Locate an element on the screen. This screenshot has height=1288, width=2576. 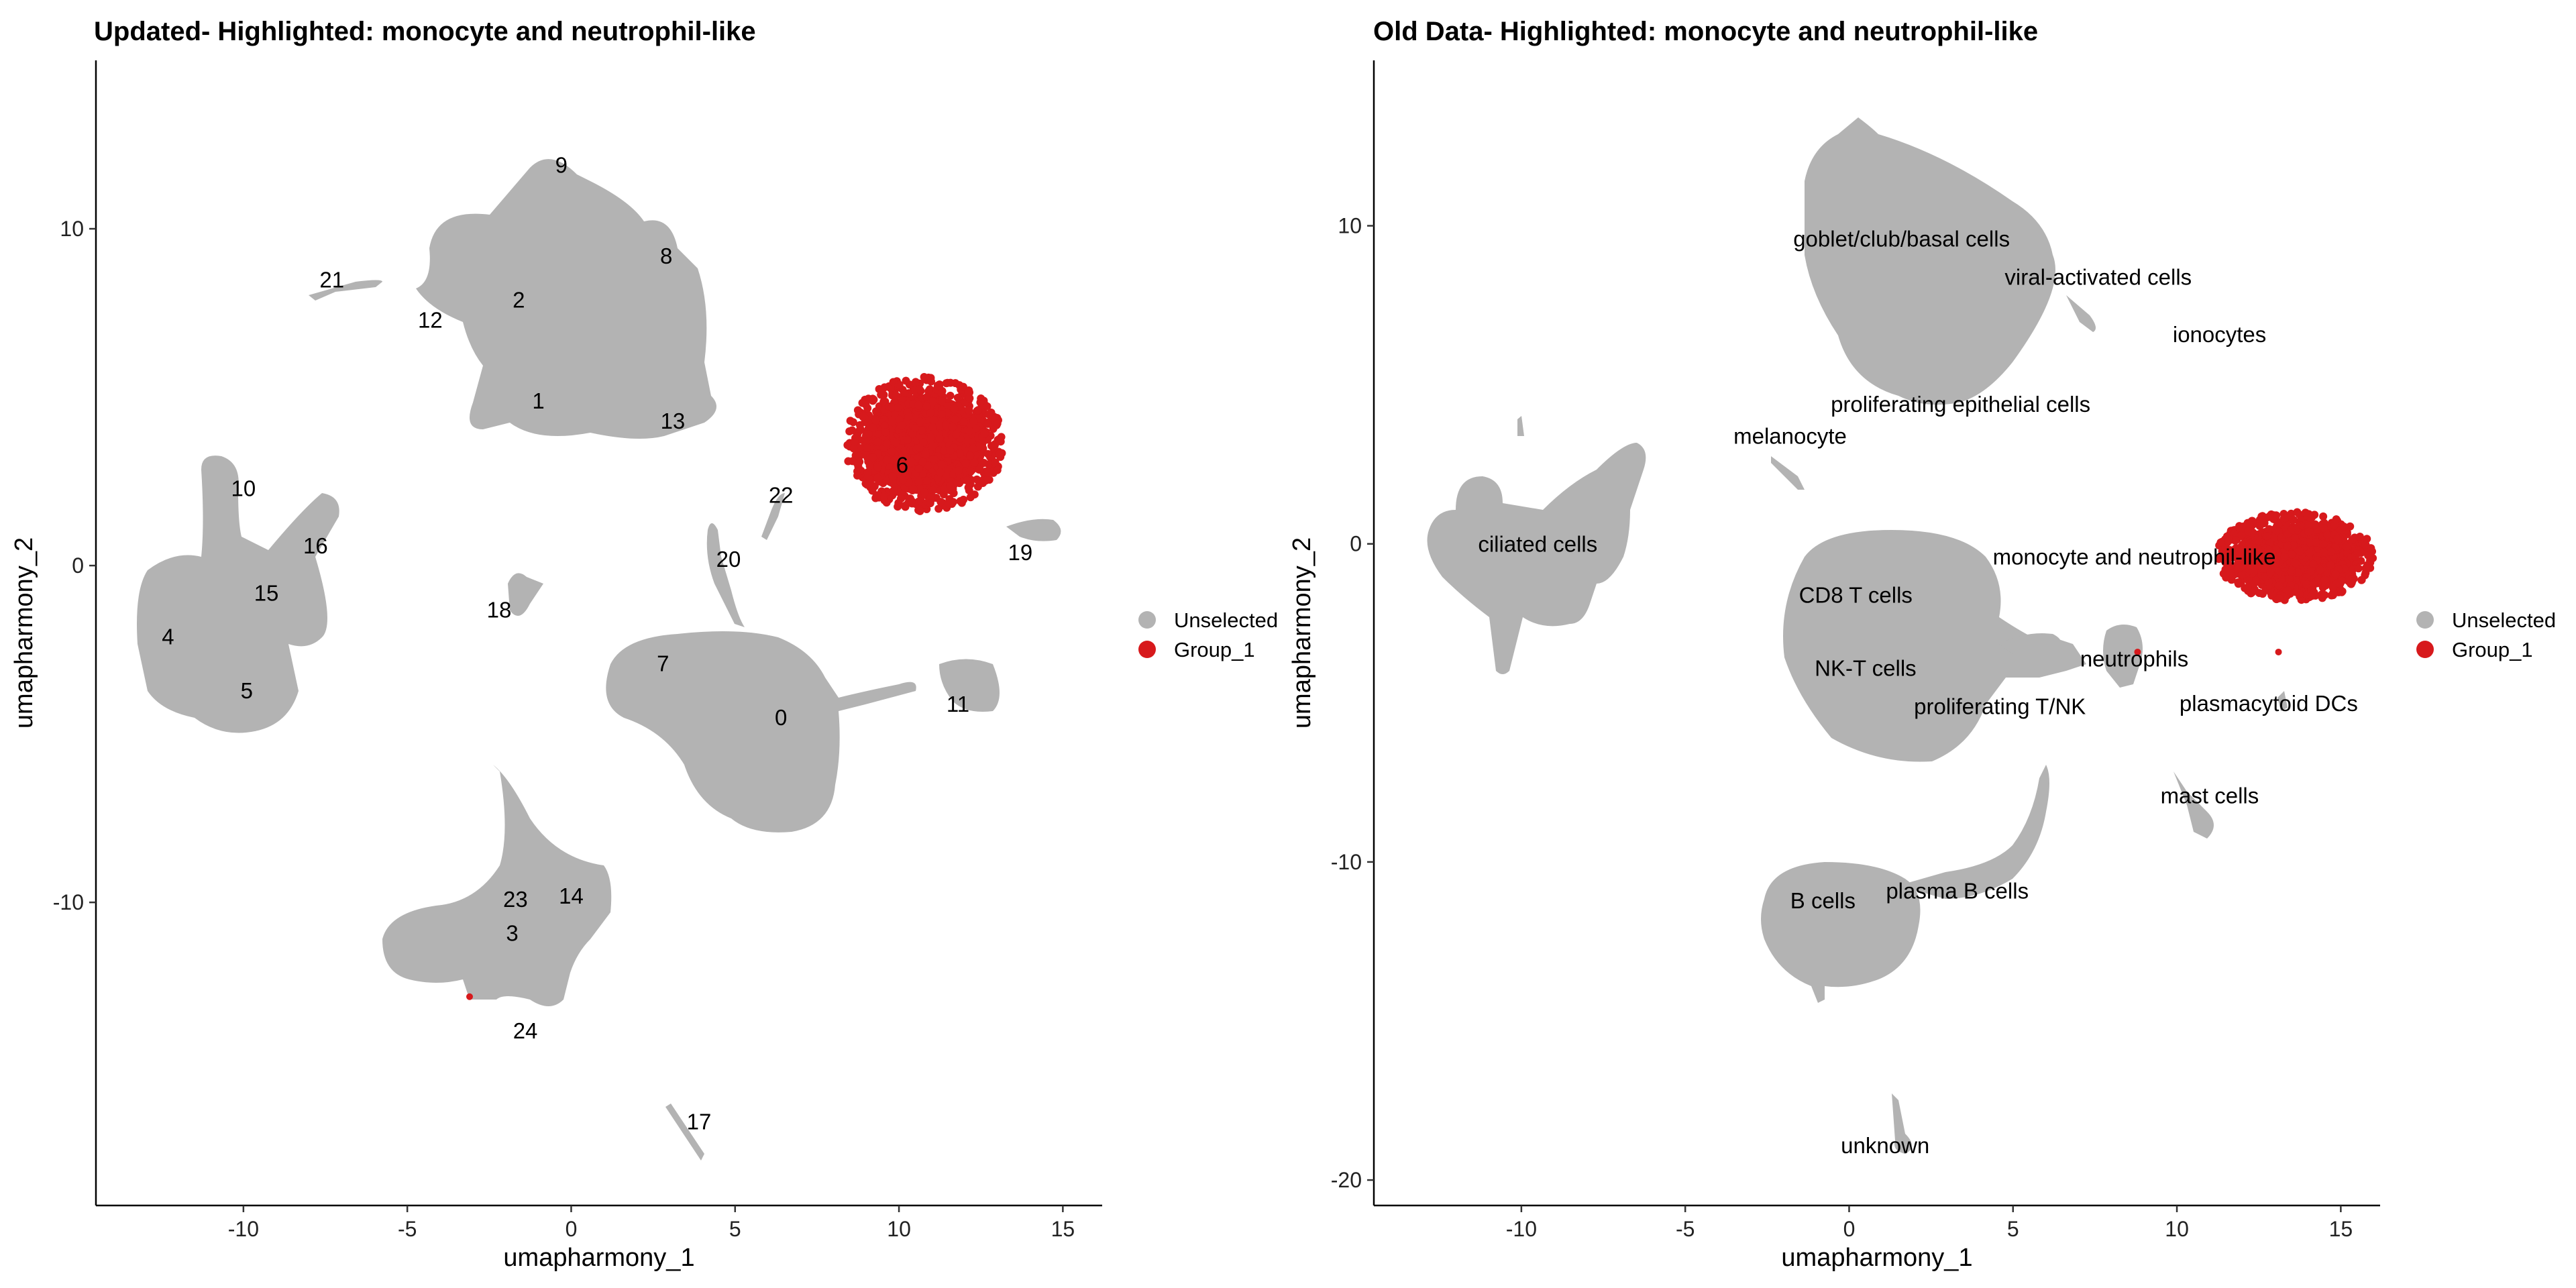
y-tick-label: 10 is located at coordinates (1350, 226).